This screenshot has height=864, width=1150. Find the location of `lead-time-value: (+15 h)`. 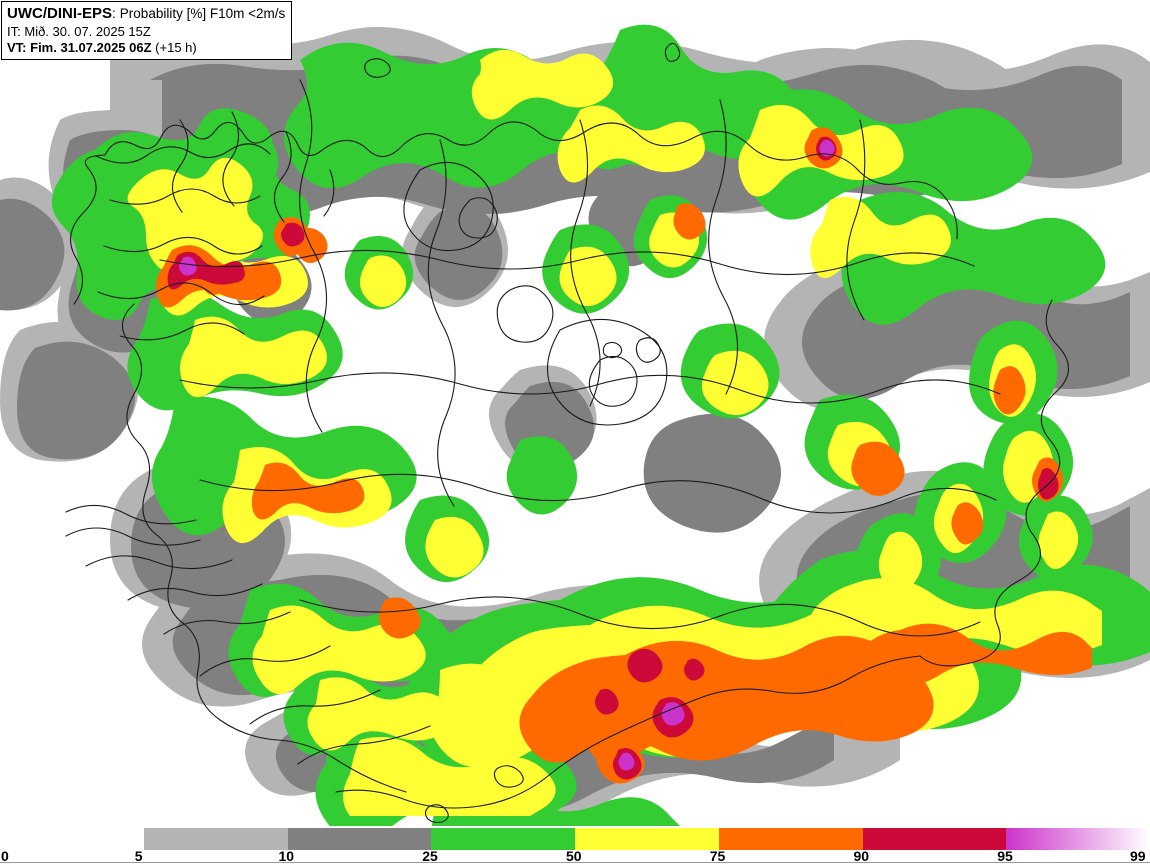

lead-time-value: (+15 h) is located at coordinates (176, 47).